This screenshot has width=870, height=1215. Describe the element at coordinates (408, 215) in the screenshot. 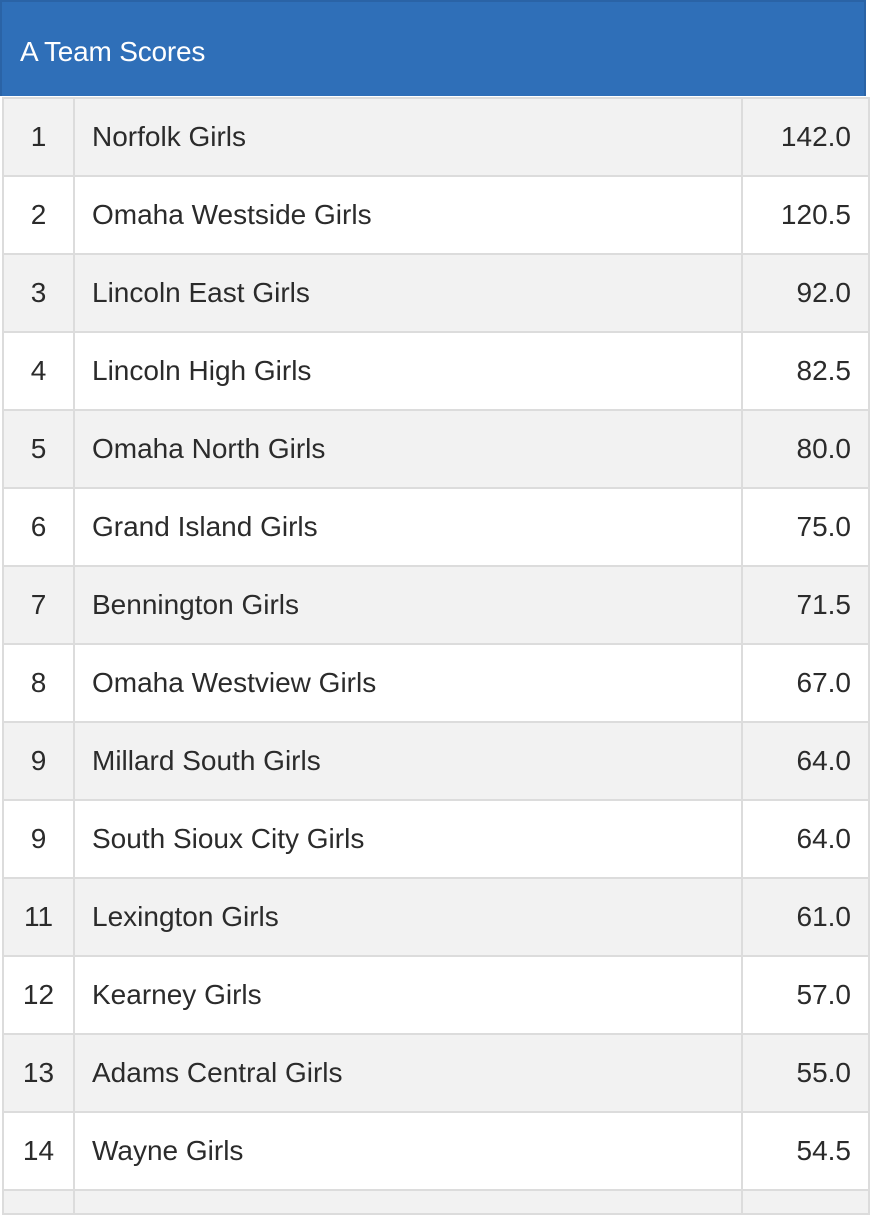

I see `team-name-cell: Omaha Westside Girls` at that location.